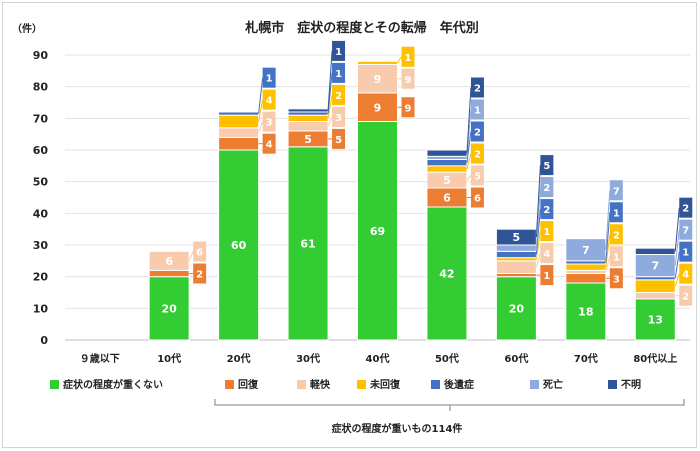  What do you see at coordinates (41, 308) in the screenshot?
I see `y-tick-label: 10` at bounding box center [41, 308].